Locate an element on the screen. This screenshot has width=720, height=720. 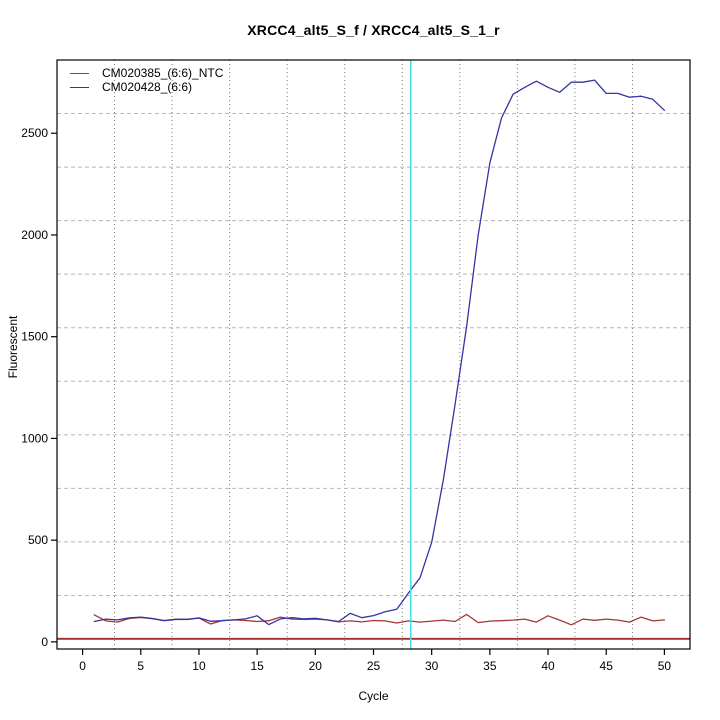
x-tick-label: 5 is located at coordinates (140, 666).